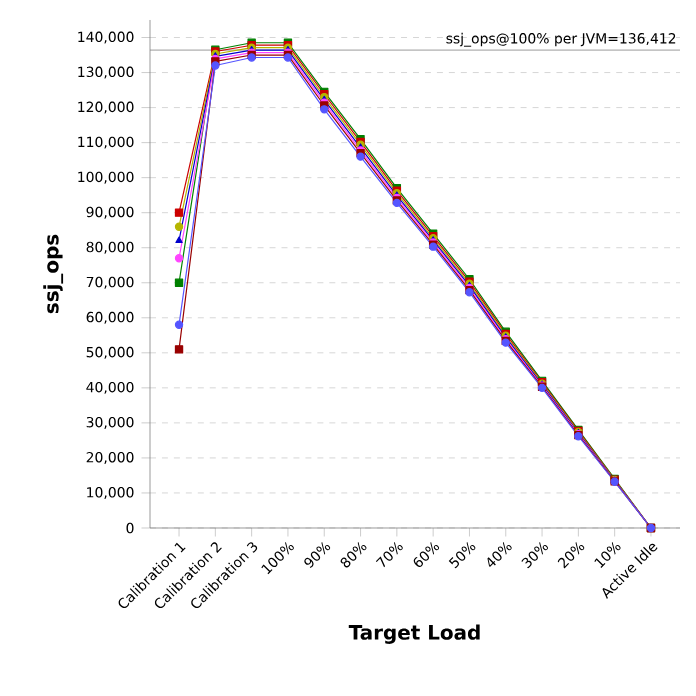  Describe the element at coordinates (53, 274) in the screenshot. I see `y-axis-title: ssj_ops` at that location.